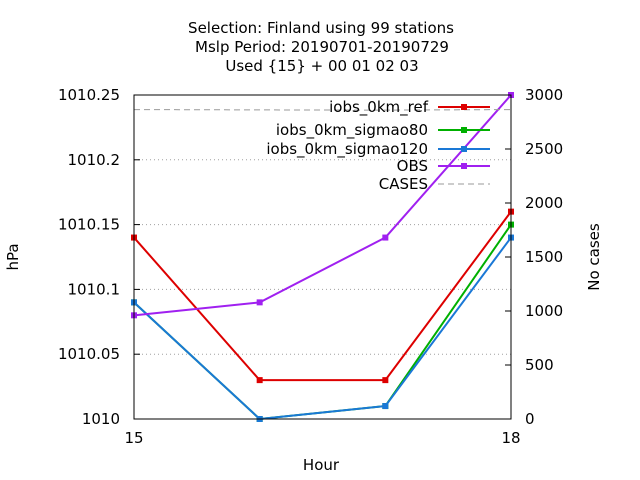 The height and width of the screenshot is (480, 640). I want to click on y-axis-label: hPa, so click(13, 256).